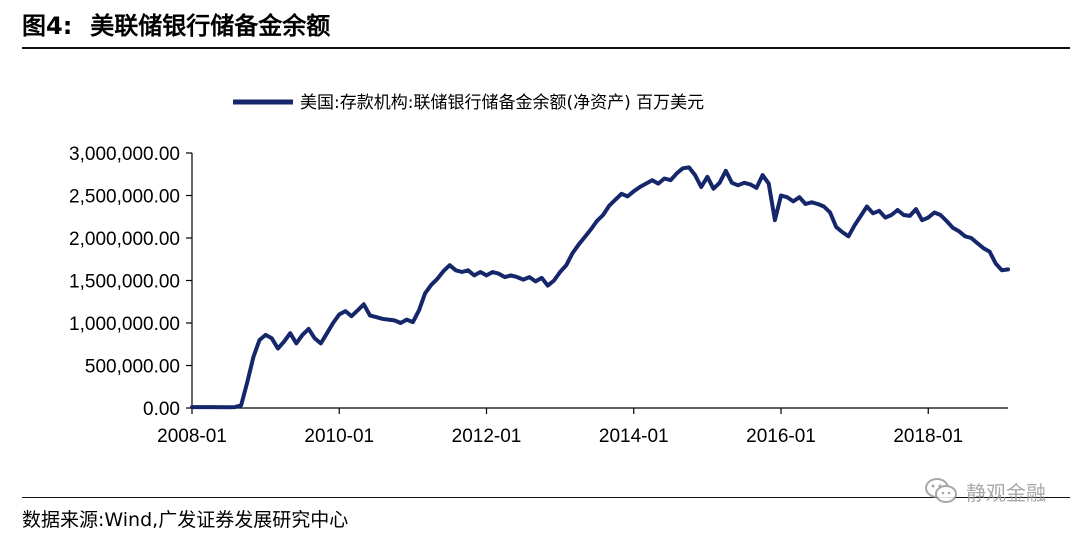  What do you see at coordinates (941, 490) in the screenshot?
I see `wechat-icon` at bounding box center [941, 490].